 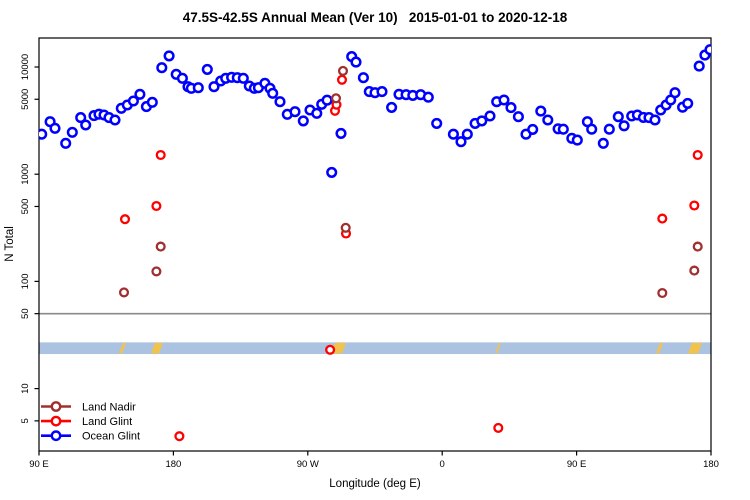 What do you see at coordinates (308, 464) in the screenshot?
I see `x-tick-label: 90 W` at bounding box center [308, 464].